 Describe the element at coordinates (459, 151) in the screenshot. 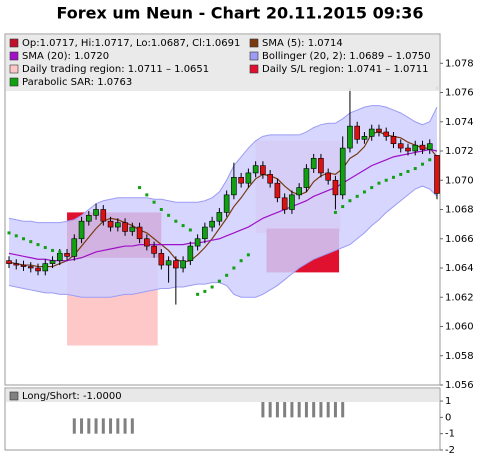

I see `y-tick-label: 1.072` at that location.